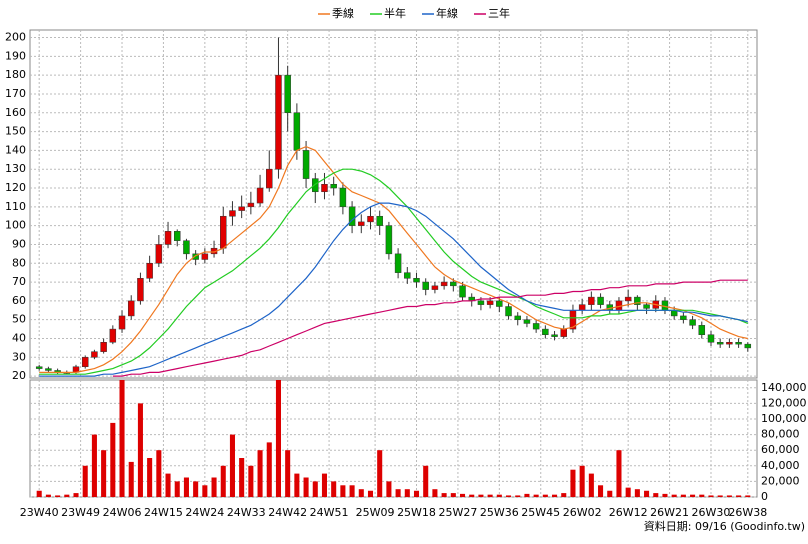 The image size is (808, 544). I want to click on y-tick-label: 90, so click(19, 243).